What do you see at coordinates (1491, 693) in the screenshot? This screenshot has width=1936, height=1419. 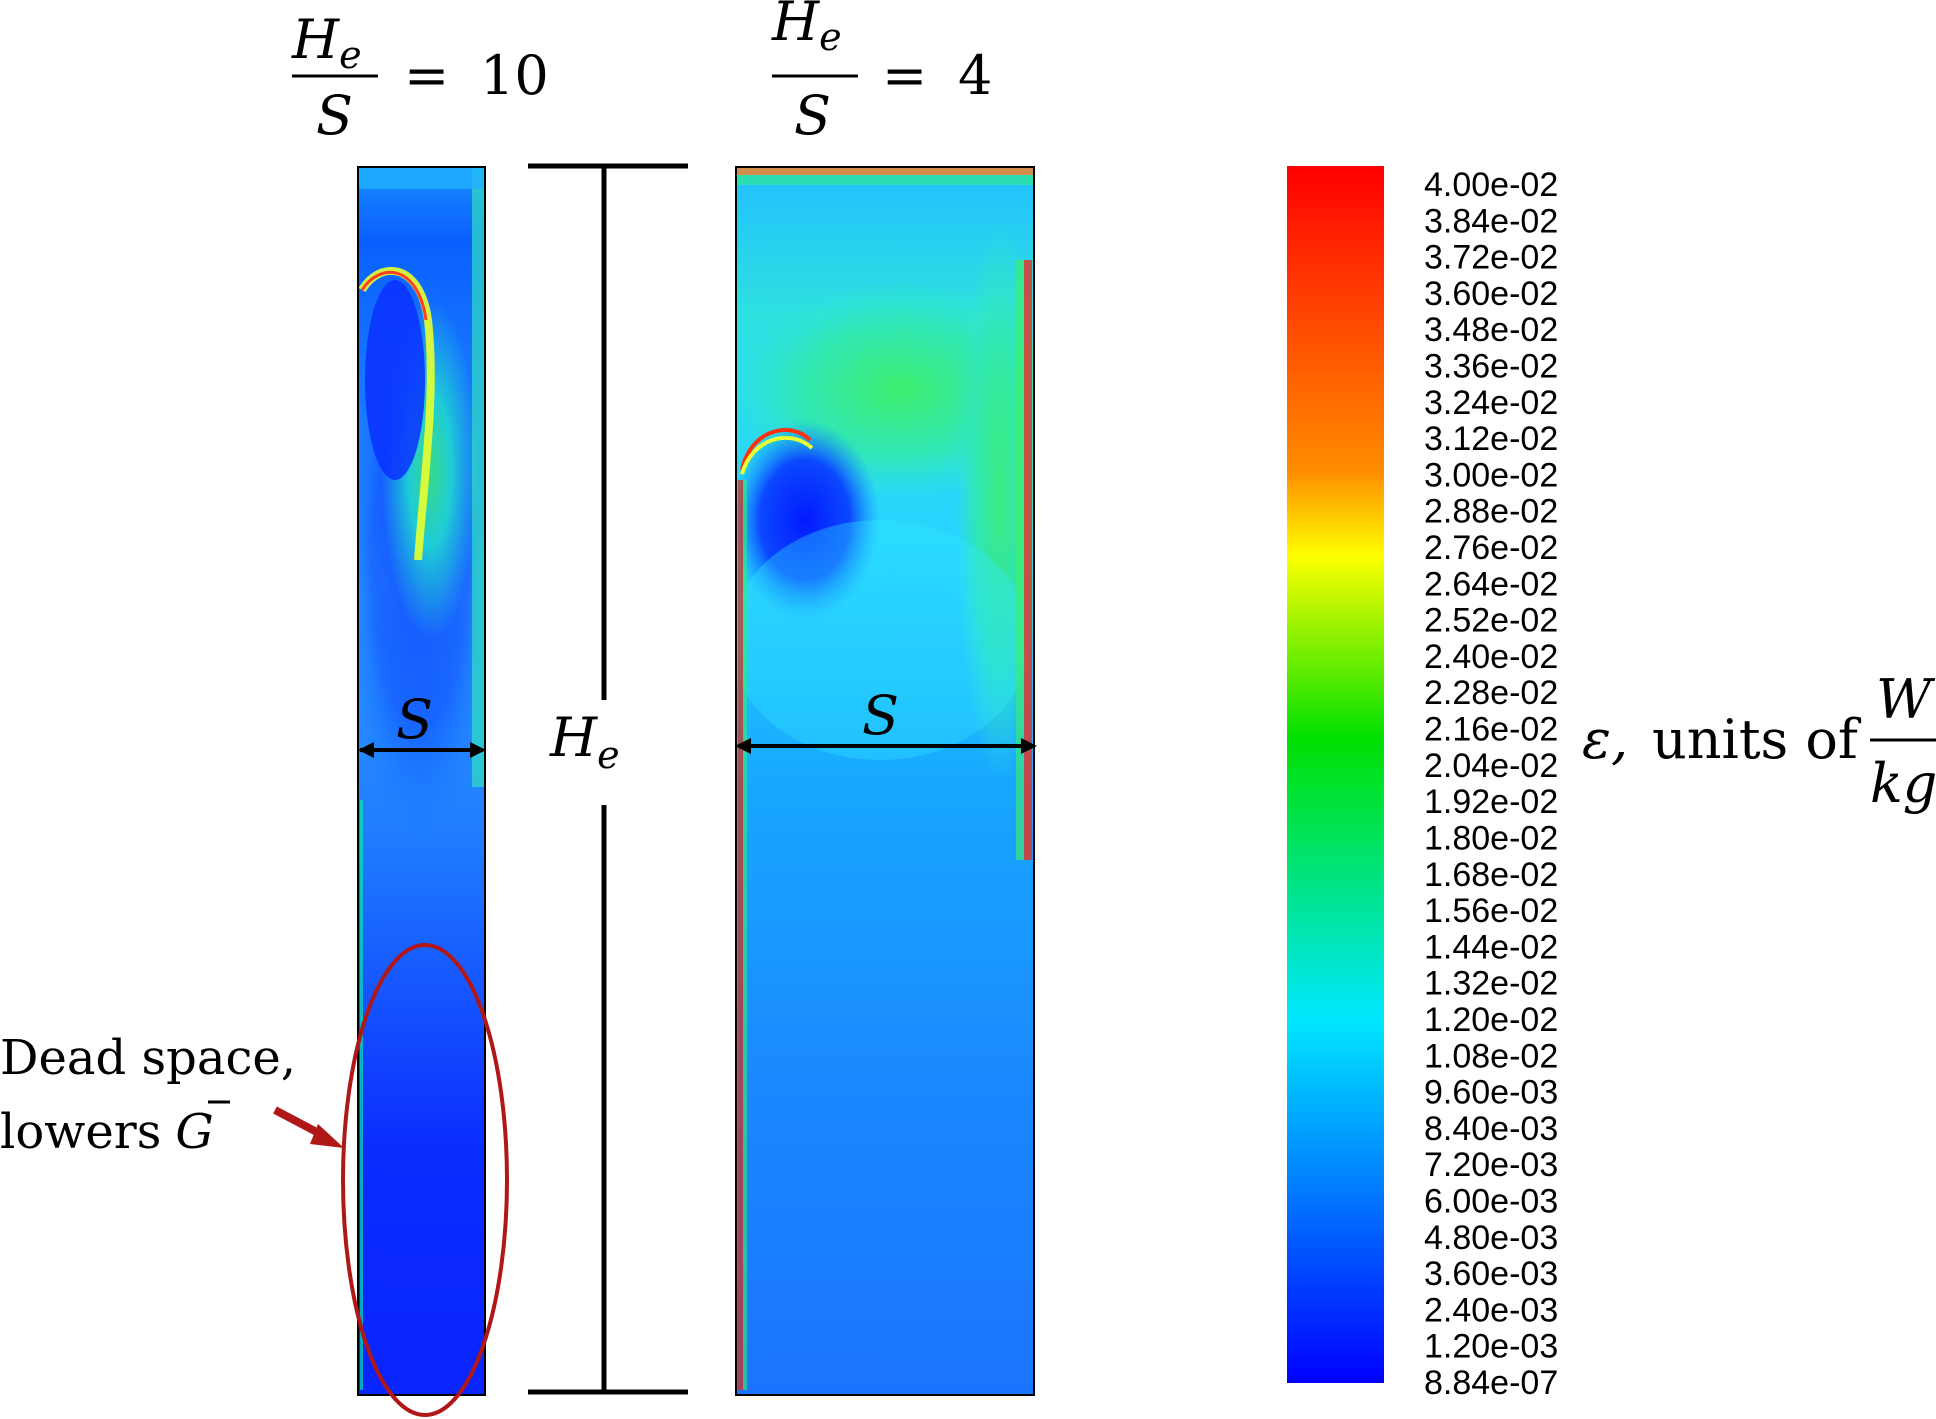 I see `colorbar-tick-label: 2.28e-02` at bounding box center [1491, 693].